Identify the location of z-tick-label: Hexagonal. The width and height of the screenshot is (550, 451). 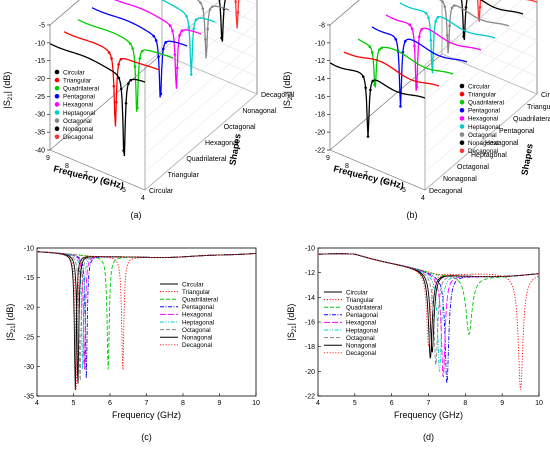
(502, 143).